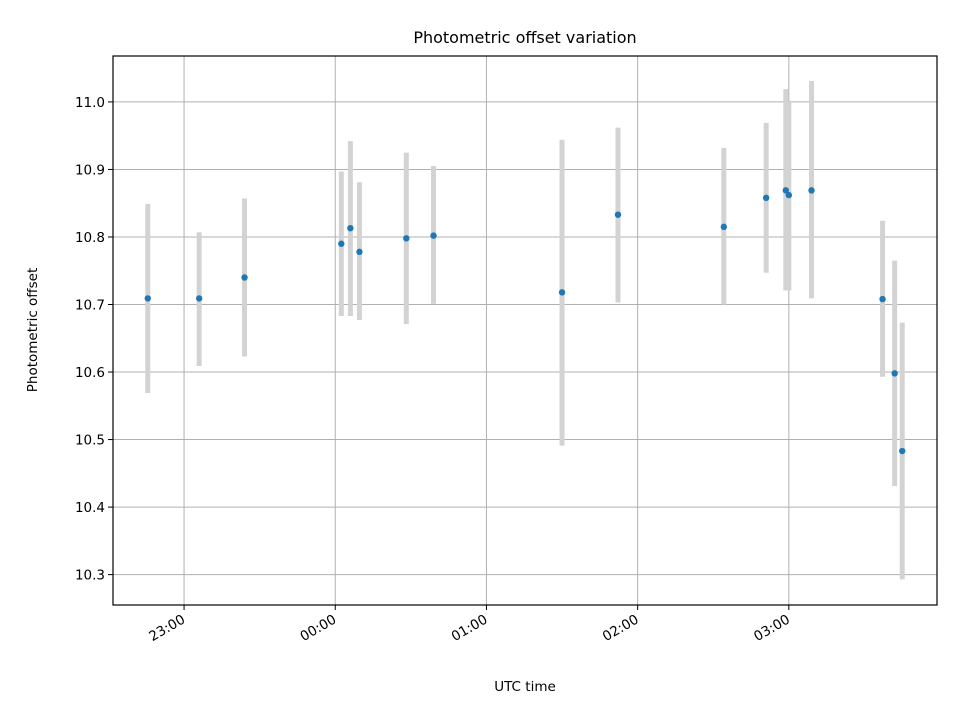 The image size is (960, 720). What do you see at coordinates (33, 330) in the screenshot?
I see `y-axis-label: Photometric offset` at bounding box center [33, 330].